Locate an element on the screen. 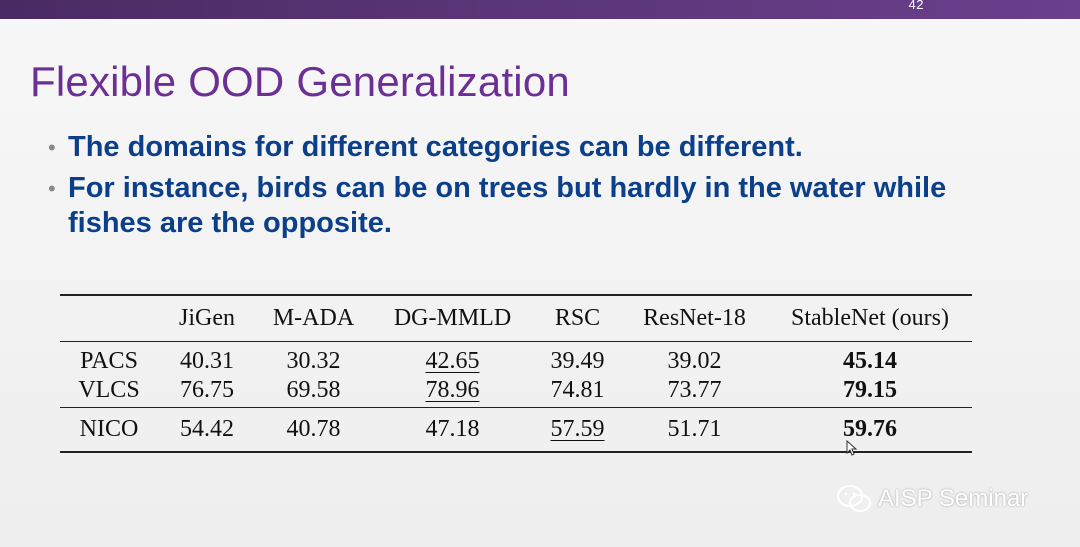  cell-value: 69.58 is located at coordinates (313, 390).